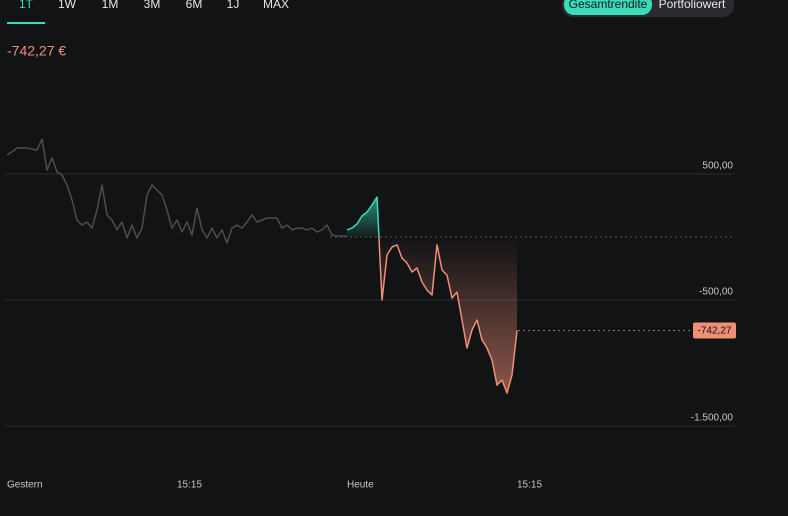 The height and width of the screenshot is (516, 788). Describe the element at coordinates (110, 5) in the screenshot. I see `tab: 1M` at that location.